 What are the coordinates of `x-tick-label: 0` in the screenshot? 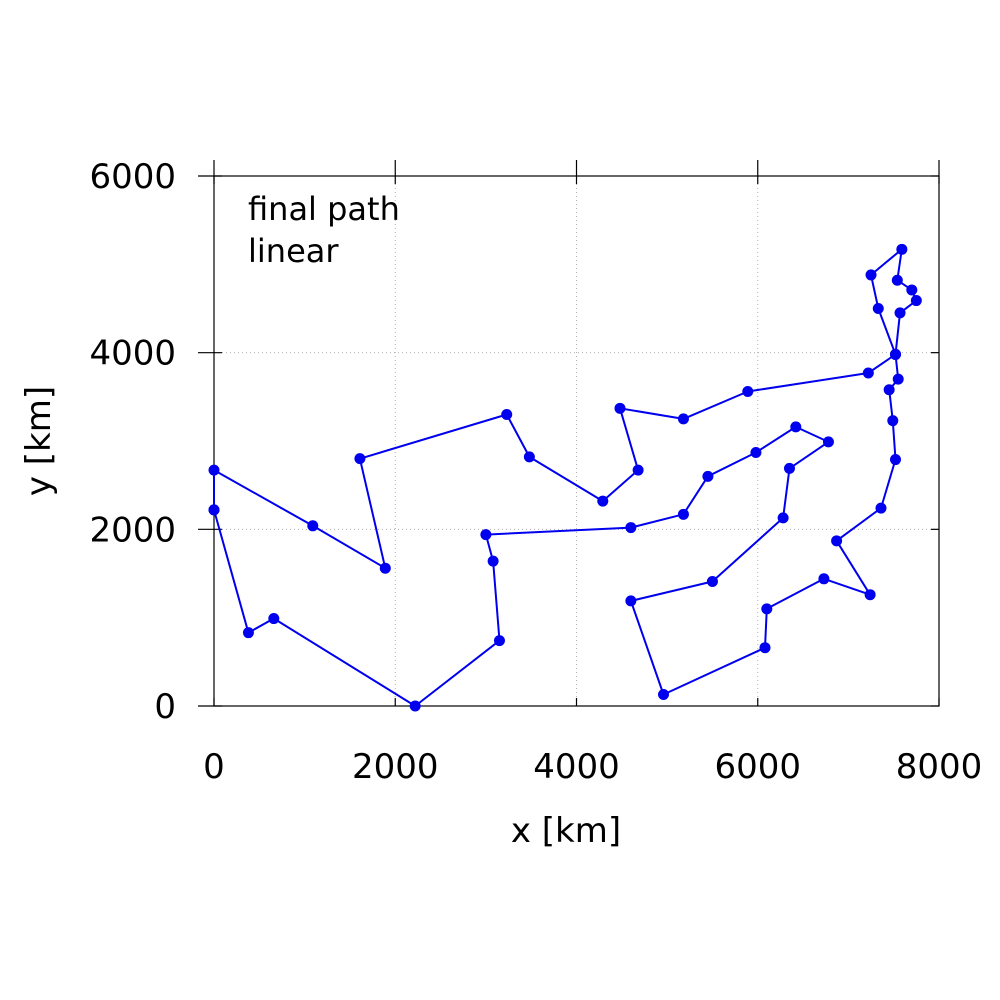 It's located at (214, 767).